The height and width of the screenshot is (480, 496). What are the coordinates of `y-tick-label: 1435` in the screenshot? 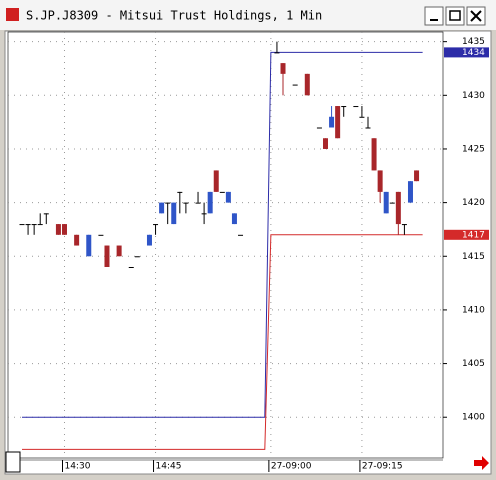 It's located at (473, 42).